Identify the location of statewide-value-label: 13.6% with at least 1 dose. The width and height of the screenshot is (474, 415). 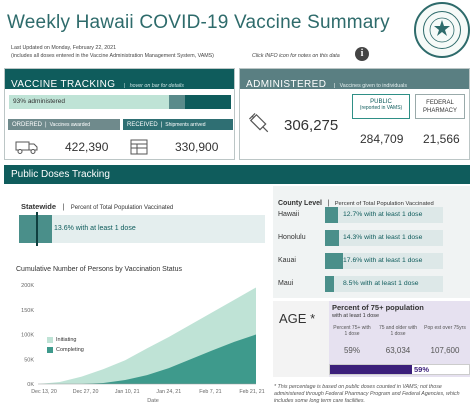
(95, 228).